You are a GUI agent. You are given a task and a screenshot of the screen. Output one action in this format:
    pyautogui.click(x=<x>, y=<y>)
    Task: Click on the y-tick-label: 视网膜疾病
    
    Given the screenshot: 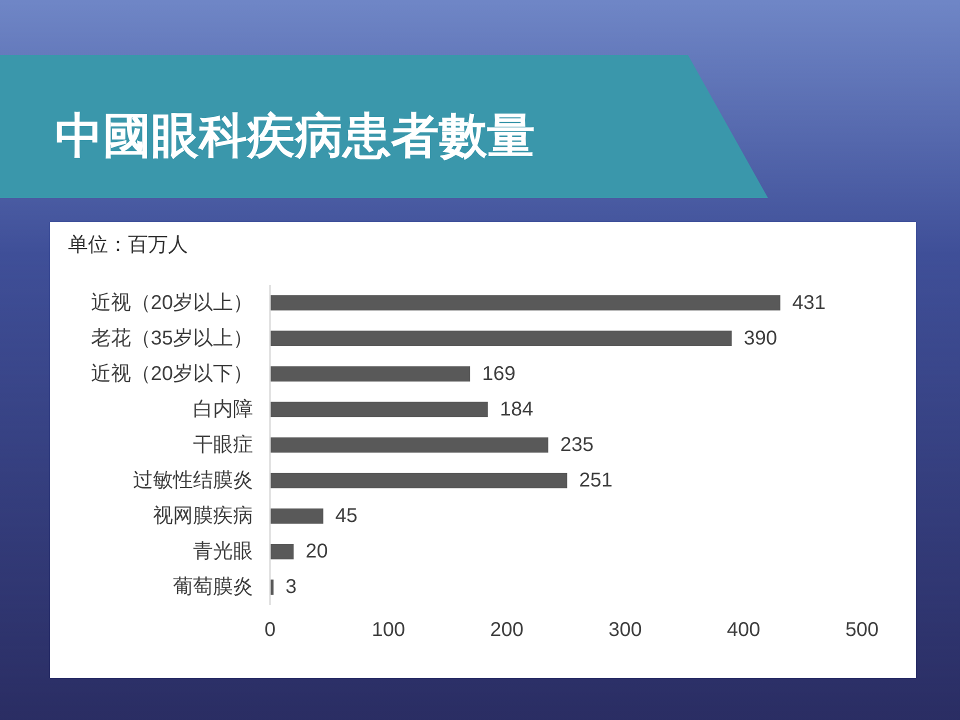 What is the action you would take?
    pyautogui.click(x=203, y=516)
    